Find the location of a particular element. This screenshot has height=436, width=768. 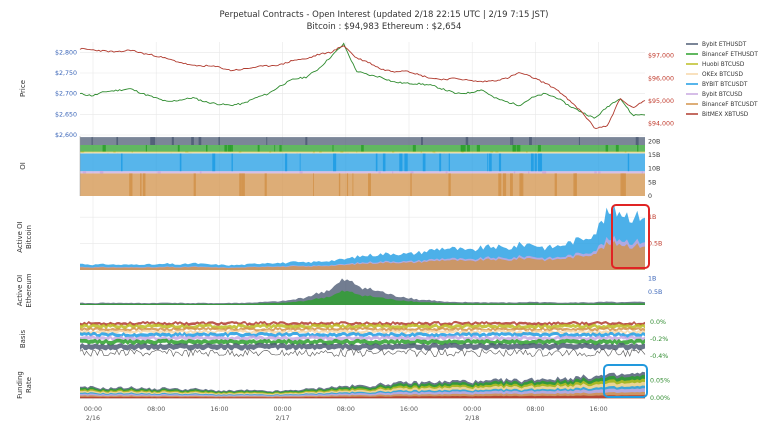

area-bybit-btcusdt is located at coordinates (362, 237).